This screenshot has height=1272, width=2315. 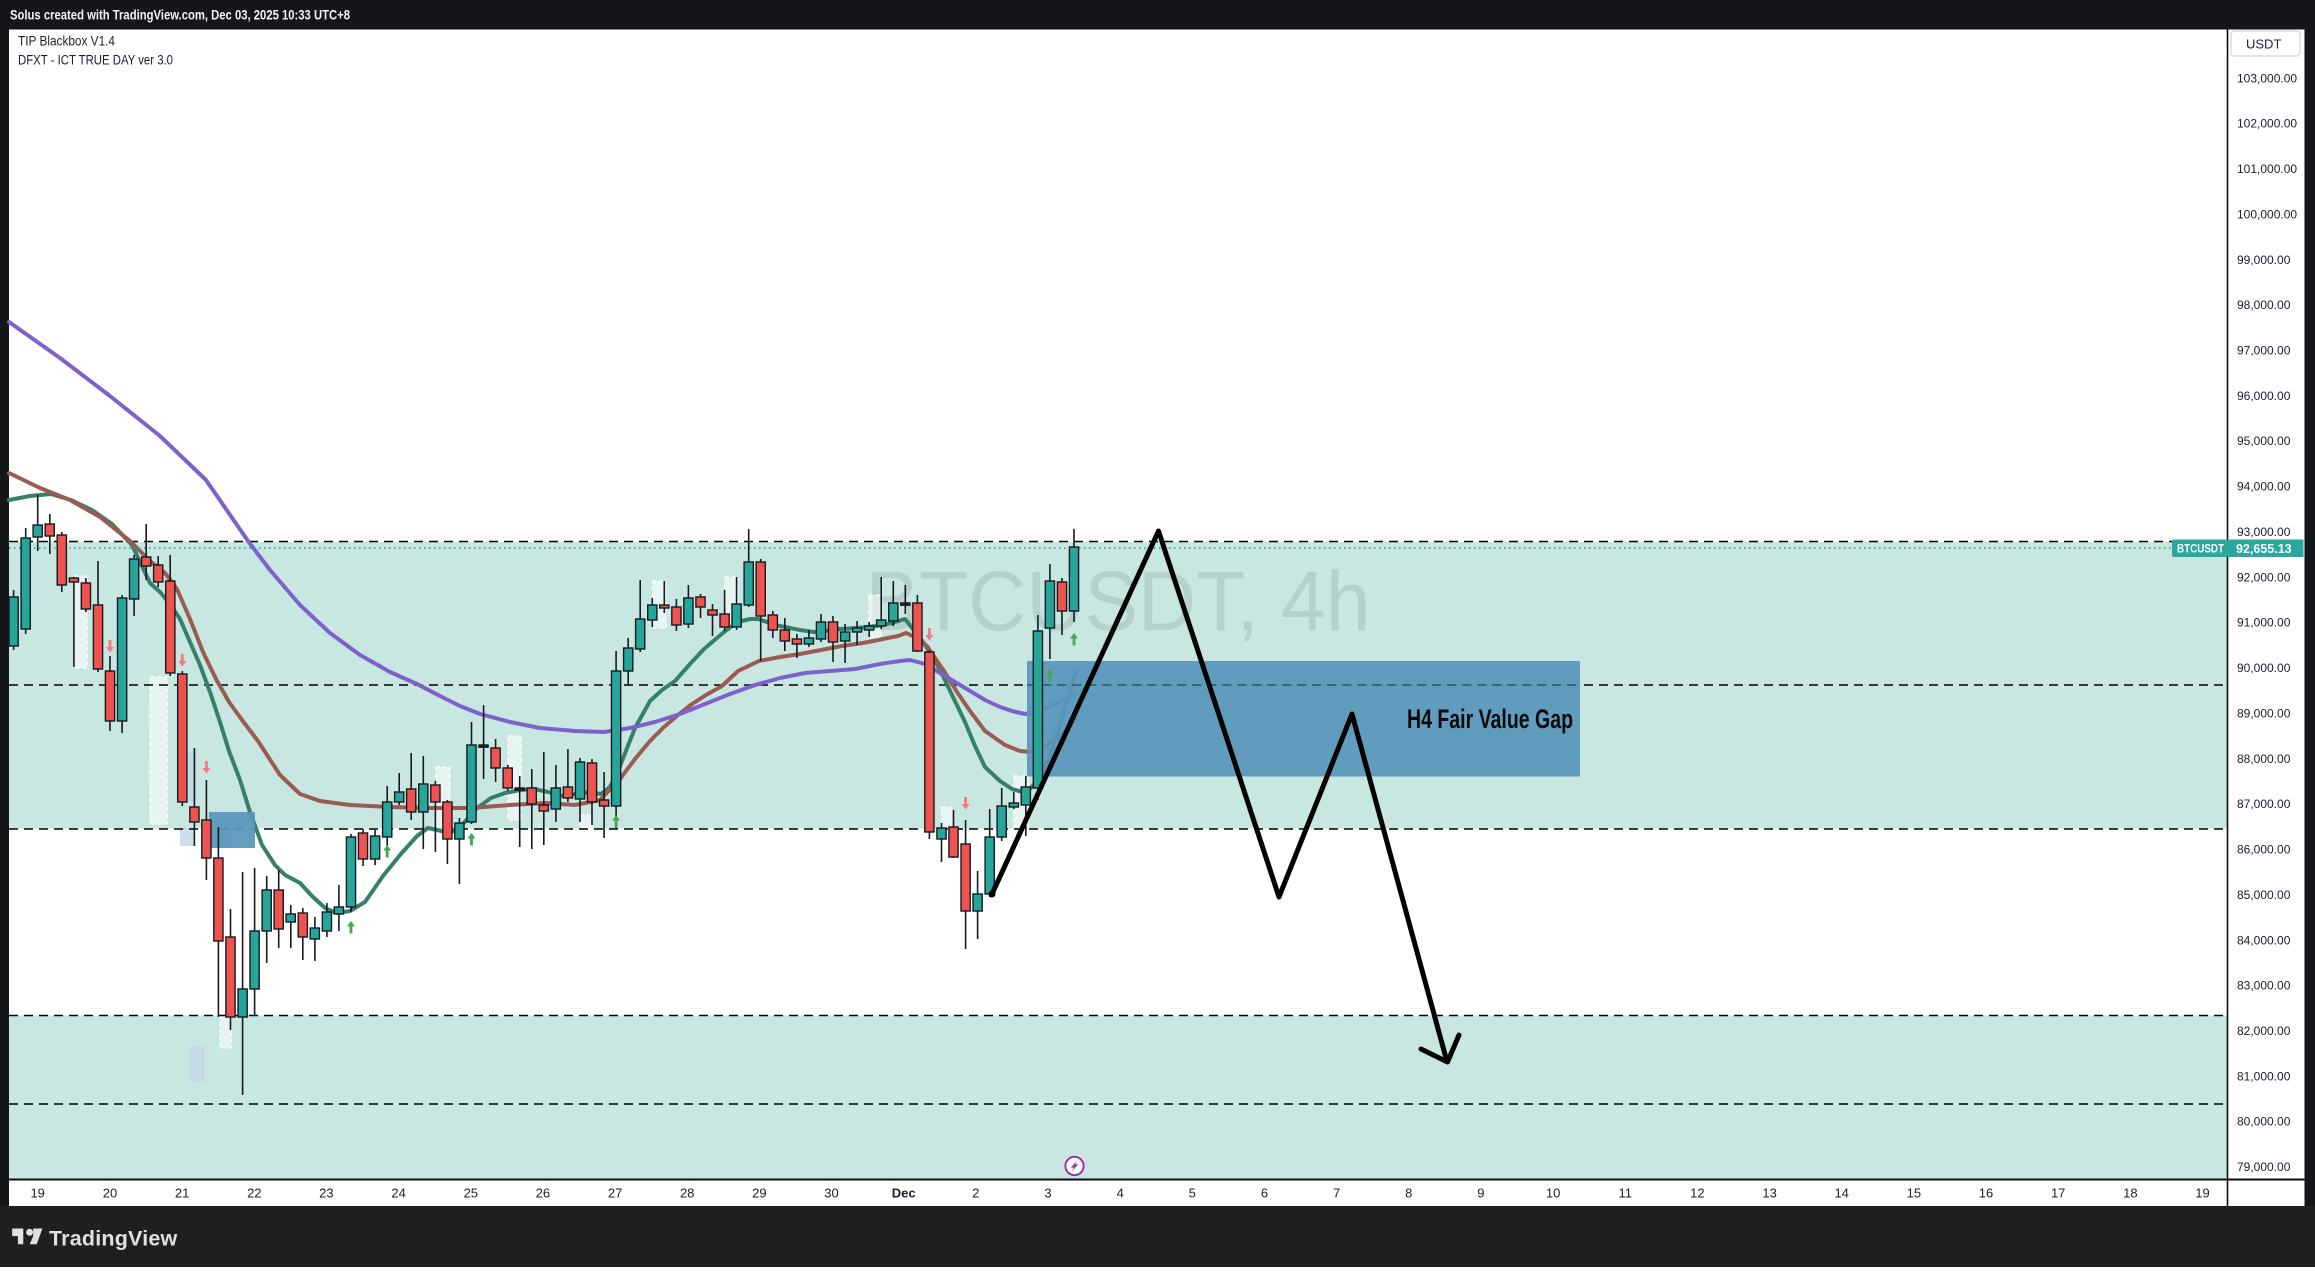 I want to click on svg-text: 11, so click(x=1626, y=1193).